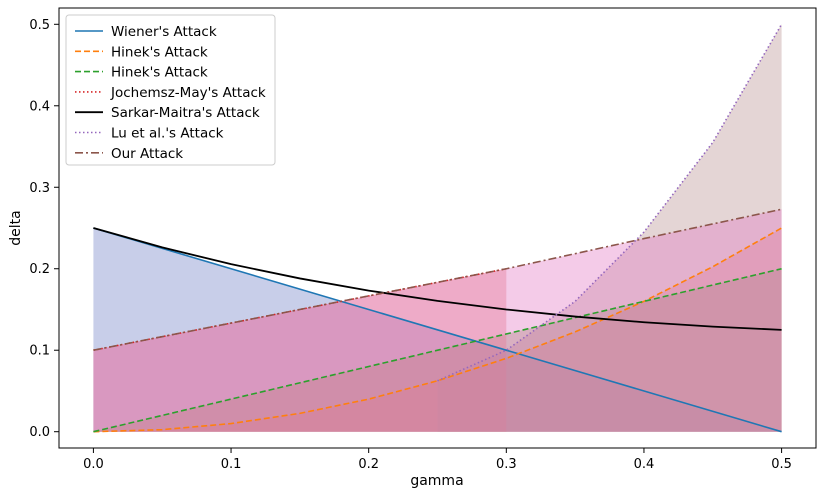 The image size is (830, 498). I want to click on x-tick-label: 0.0, so click(93, 464).